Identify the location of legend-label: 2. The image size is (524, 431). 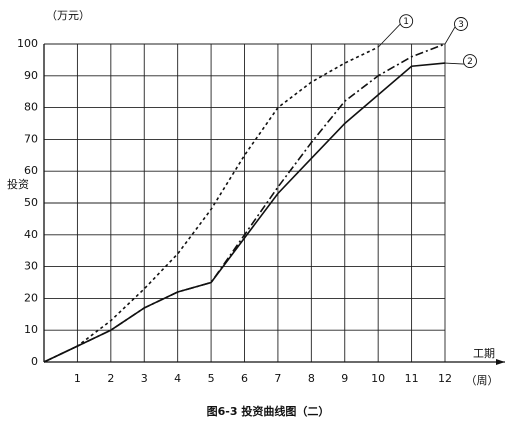
(470, 62).